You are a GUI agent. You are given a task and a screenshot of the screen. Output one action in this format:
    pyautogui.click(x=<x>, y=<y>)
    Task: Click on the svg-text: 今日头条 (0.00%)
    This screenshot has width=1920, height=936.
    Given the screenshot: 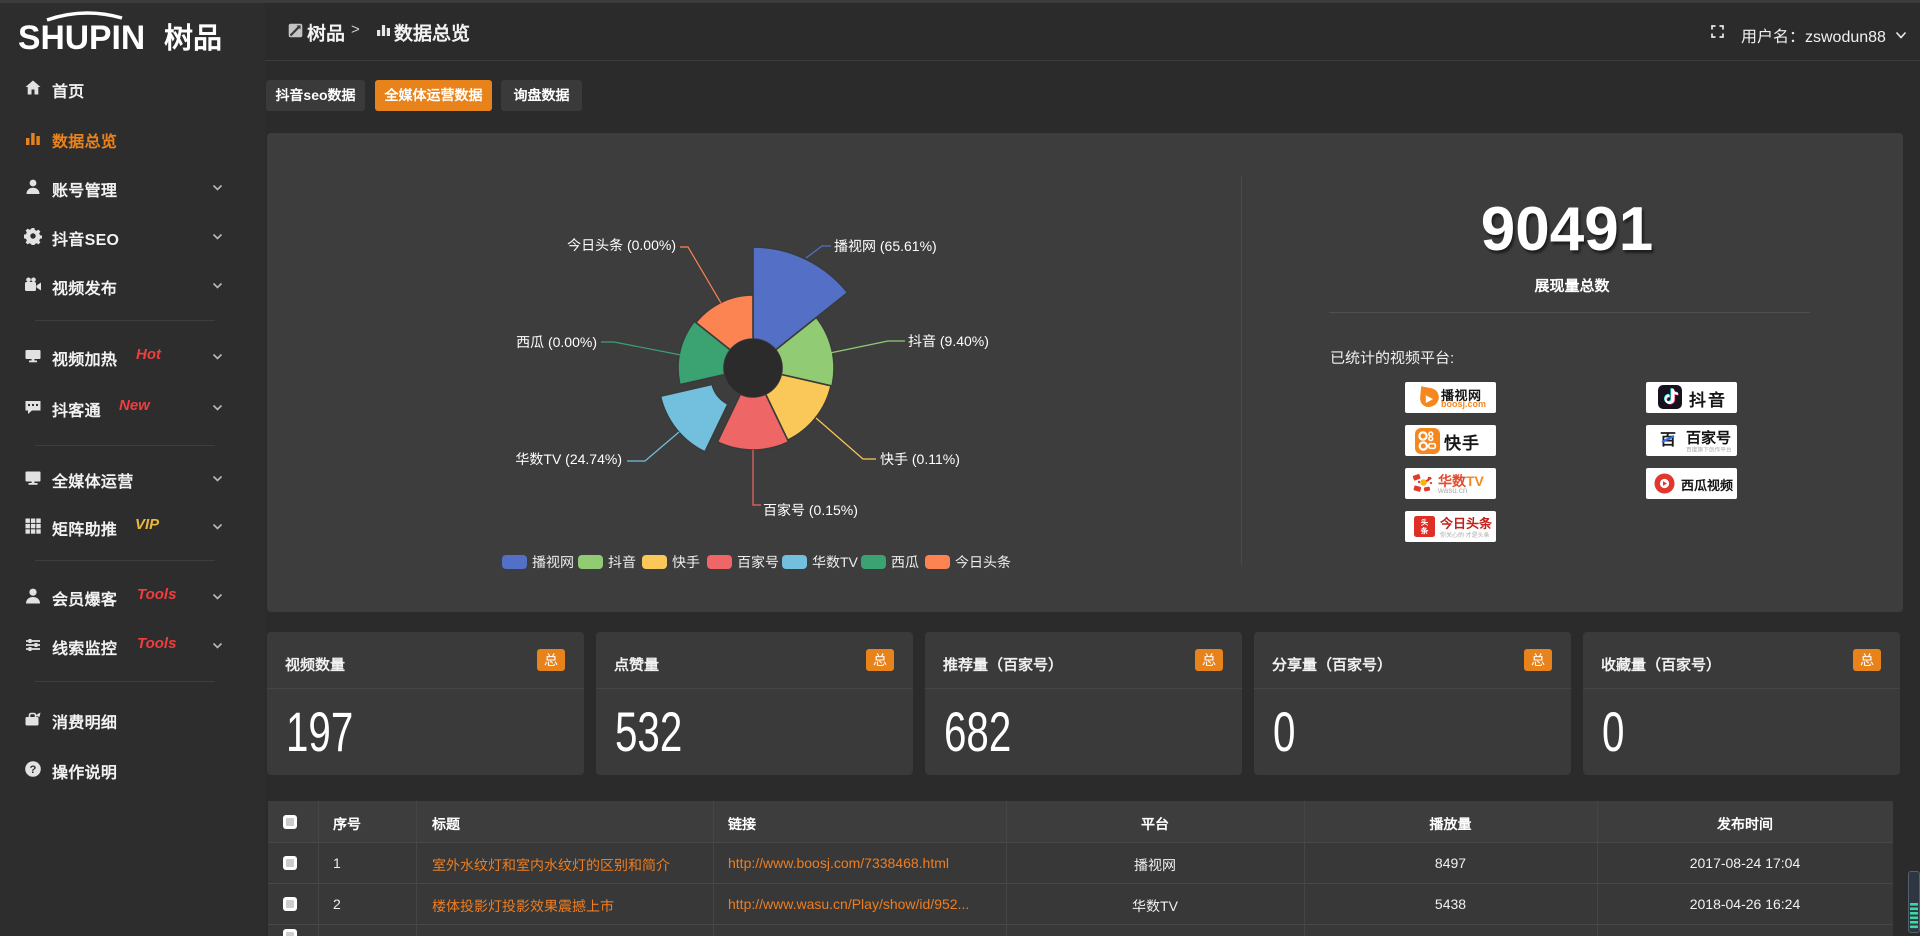 What is the action you would take?
    pyautogui.click(x=621, y=245)
    